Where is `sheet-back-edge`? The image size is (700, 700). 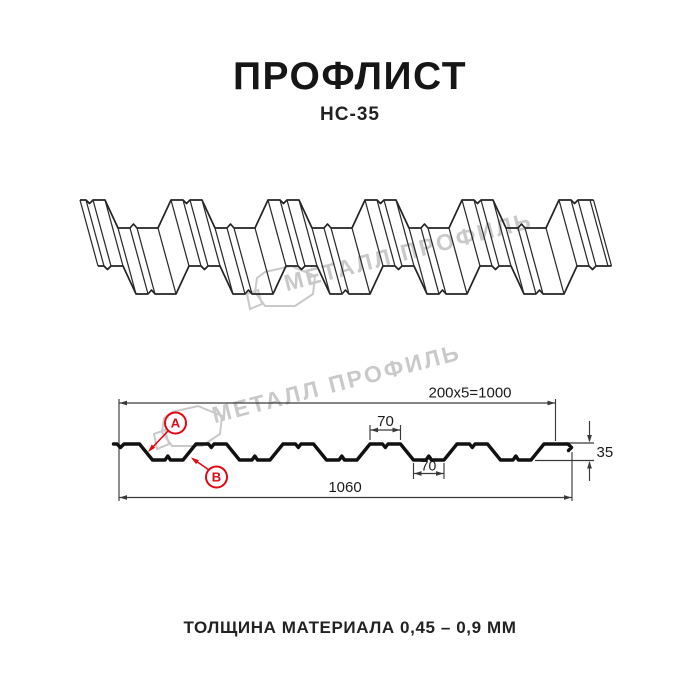 sheet-back-edge is located at coordinates (337, 214).